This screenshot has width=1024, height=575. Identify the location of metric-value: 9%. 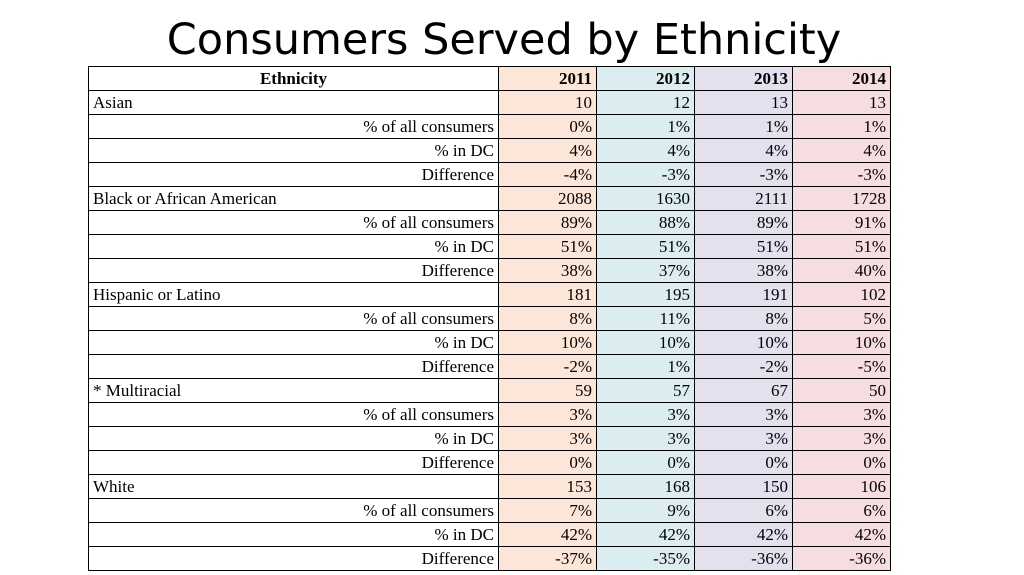
(645, 510).